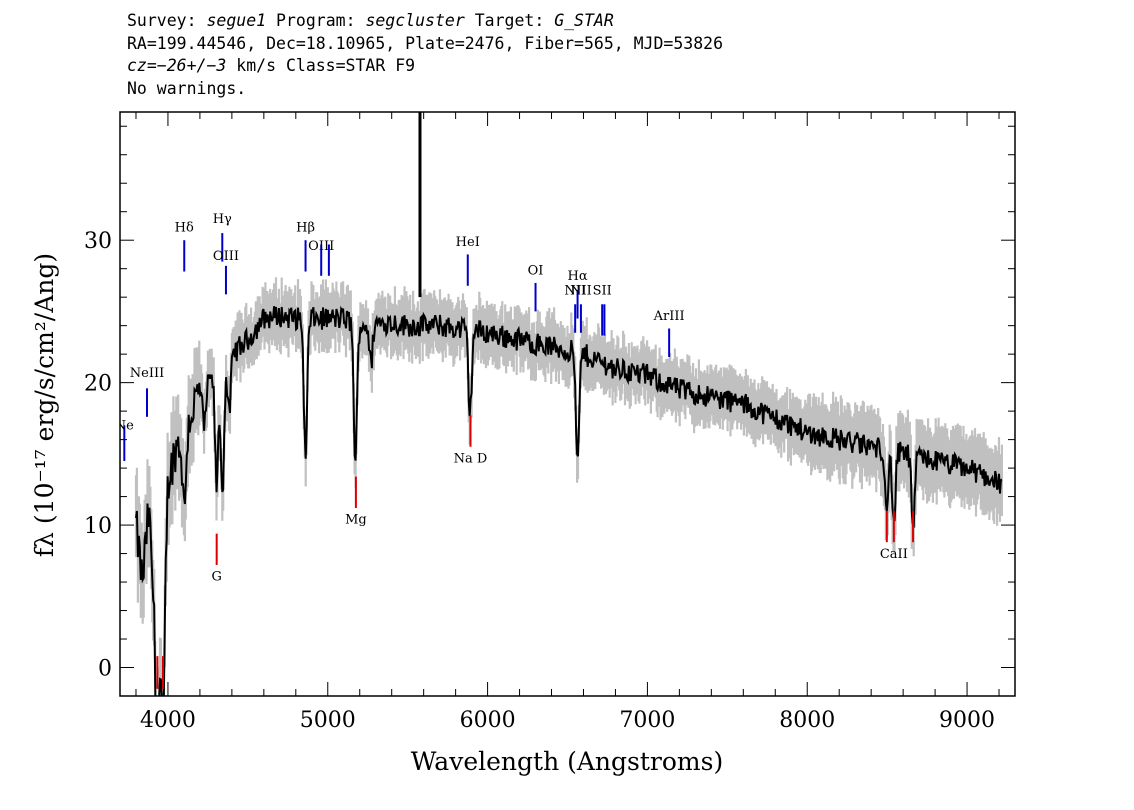 The height and width of the screenshot is (810, 1134). I want to click on line-label: G, so click(216, 577).